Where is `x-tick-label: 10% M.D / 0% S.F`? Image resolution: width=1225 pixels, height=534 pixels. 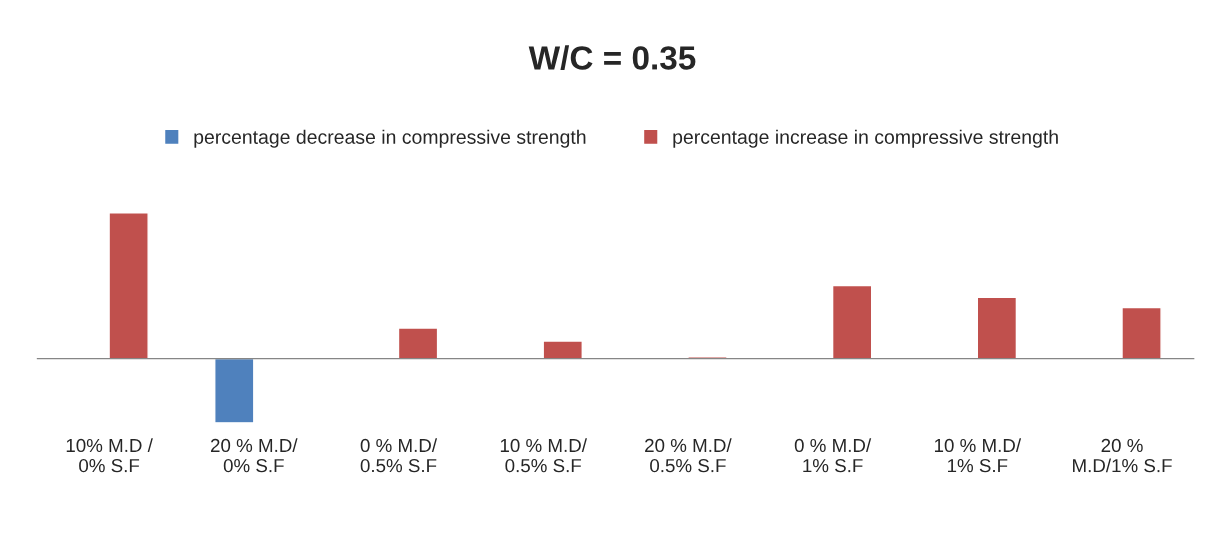 x-tick-label: 10% M.D / 0% S.F is located at coordinates (109, 455).